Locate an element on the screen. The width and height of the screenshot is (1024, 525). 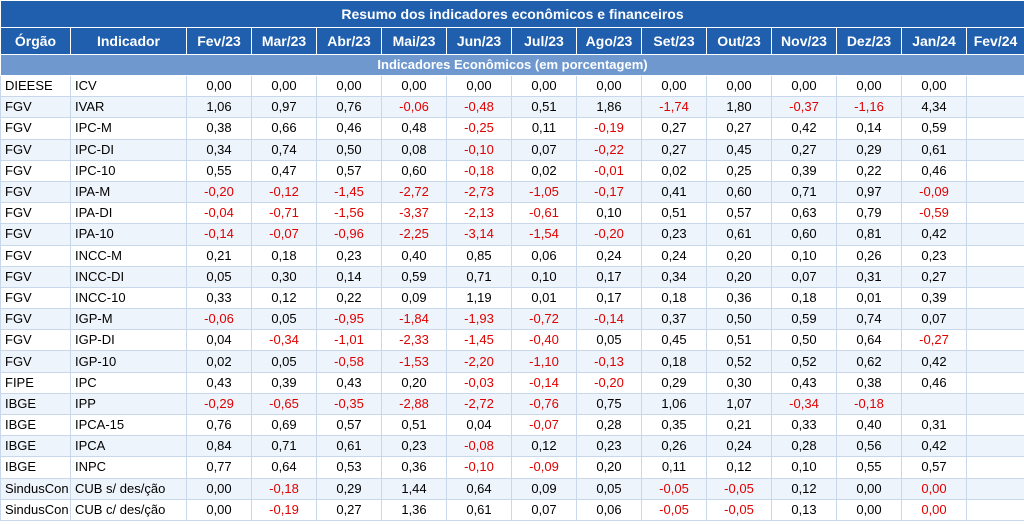
value-cell: -1,01 is located at coordinates (349, 340).